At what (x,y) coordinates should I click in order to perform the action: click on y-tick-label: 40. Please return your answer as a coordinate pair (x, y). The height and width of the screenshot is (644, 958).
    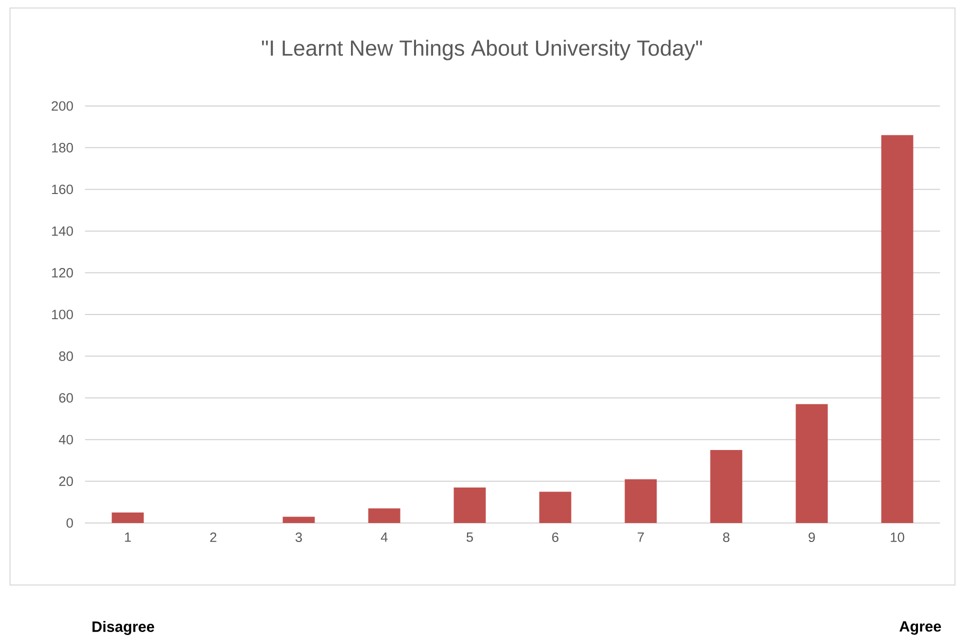
    Looking at the image, I should click on (65, 439).